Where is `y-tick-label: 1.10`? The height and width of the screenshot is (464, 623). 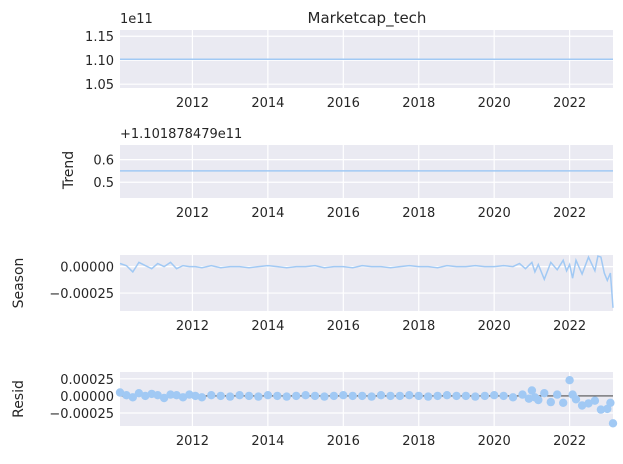 y-tick-label: 1.10 is located at coordinates (99, 61).